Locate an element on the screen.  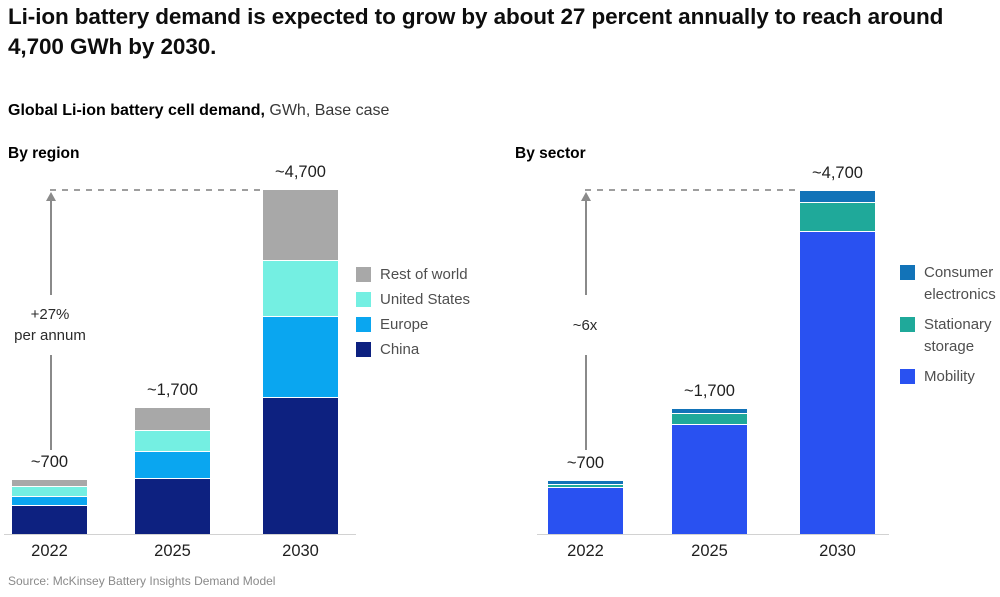
legend-label-stationary-storage: Stationary storage is located at coordinates (958, 335).